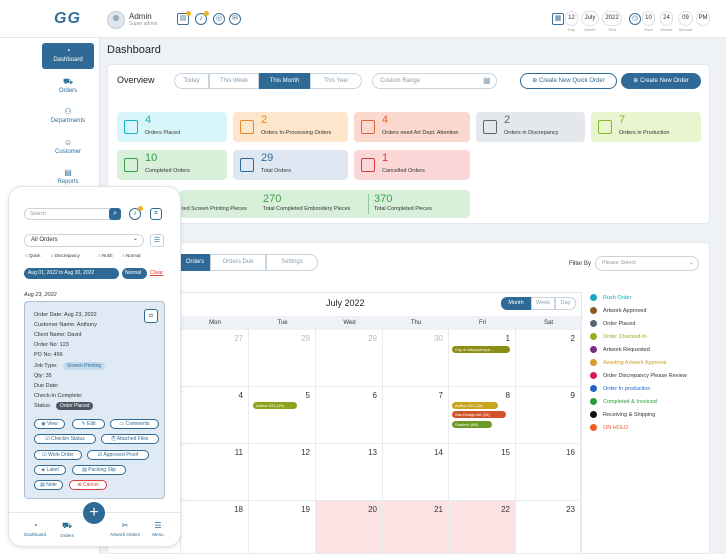  What do you see at coordinates (215, 527) in the screenshot?
I see `calendar-day-cell: 18` at bounding box center [215, 527].